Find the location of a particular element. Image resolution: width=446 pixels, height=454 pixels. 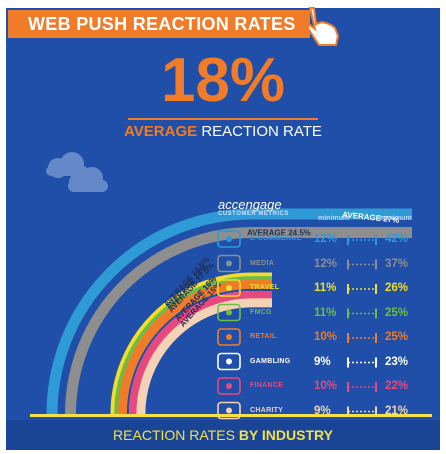

industry-name: TRAVEL is located at coordinates (265, 287).